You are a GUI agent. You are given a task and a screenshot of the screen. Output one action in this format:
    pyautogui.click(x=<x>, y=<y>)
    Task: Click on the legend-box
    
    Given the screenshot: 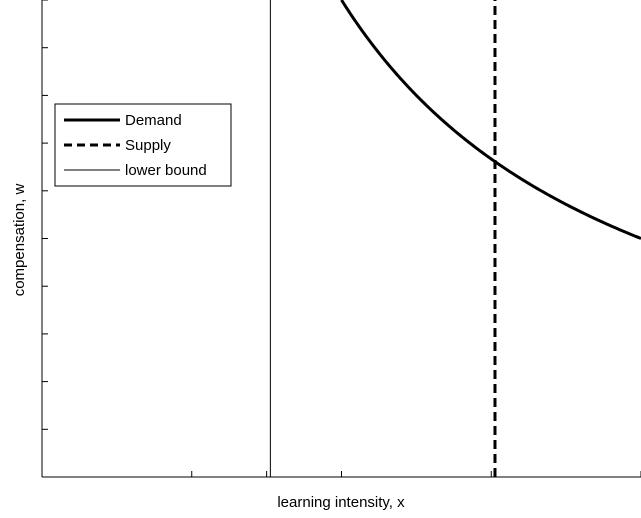 What is the action you would take?
    pyautogui.click(x=143, y=145)
    